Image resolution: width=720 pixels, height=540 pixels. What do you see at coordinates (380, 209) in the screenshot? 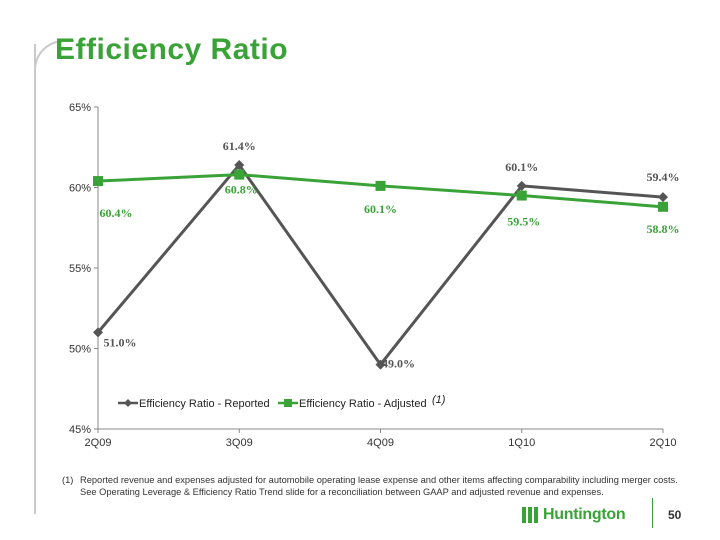
I see `data-label-adjusted: 60.1%` at bounding box center [380, 209].